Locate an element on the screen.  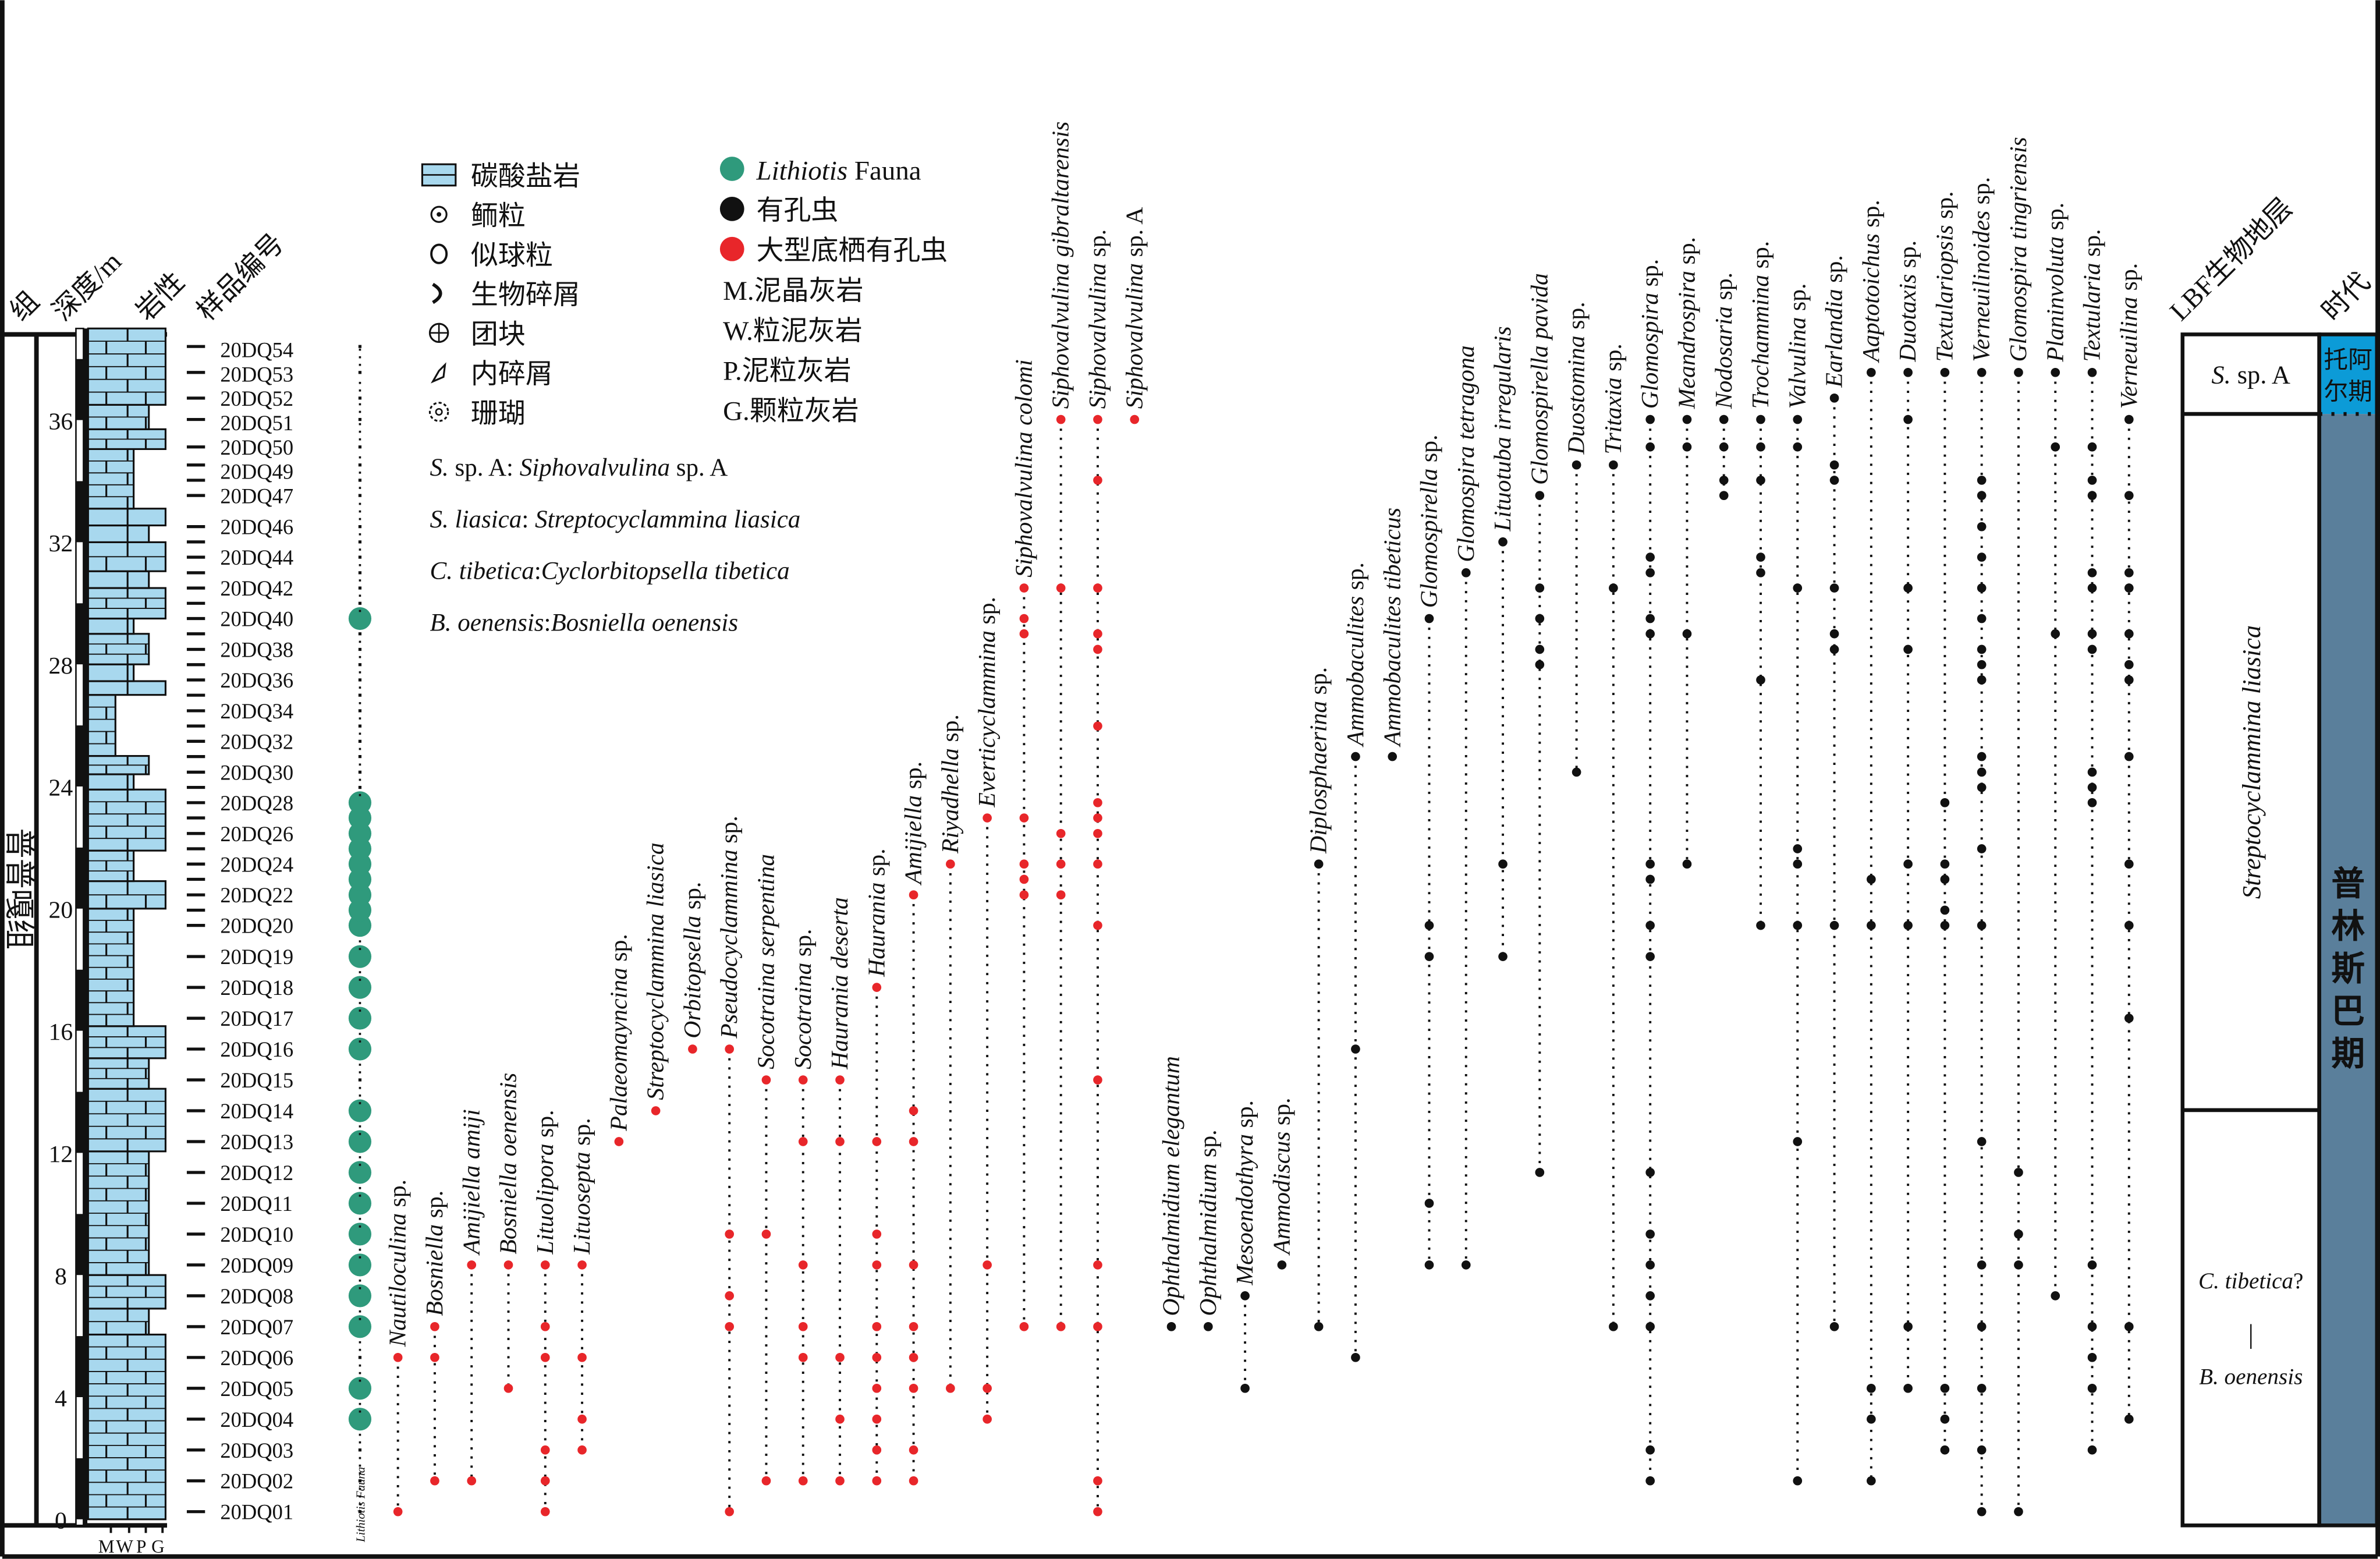
sample-label: 20DQ50 is located at coordinates (256, 447).